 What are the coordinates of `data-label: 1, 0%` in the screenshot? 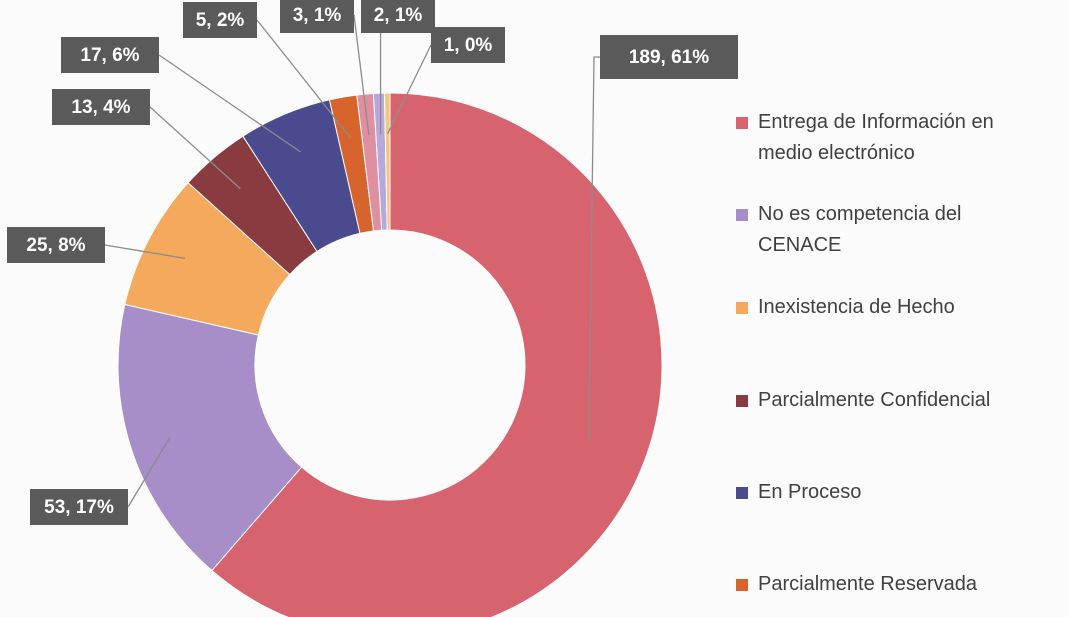 It's located at (468, 45).